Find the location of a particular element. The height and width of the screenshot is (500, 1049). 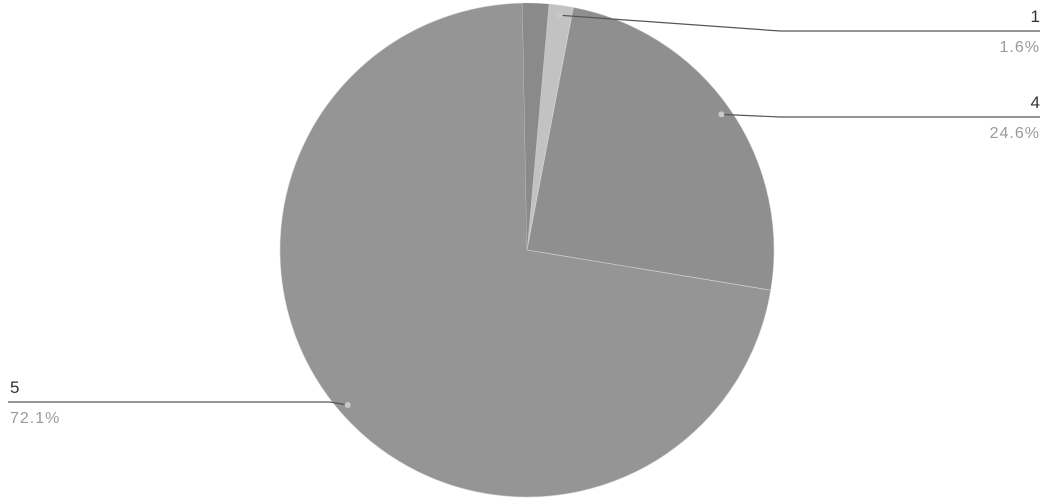

slice-percent-label: 24.6% is located at coordinates (1015, 133).